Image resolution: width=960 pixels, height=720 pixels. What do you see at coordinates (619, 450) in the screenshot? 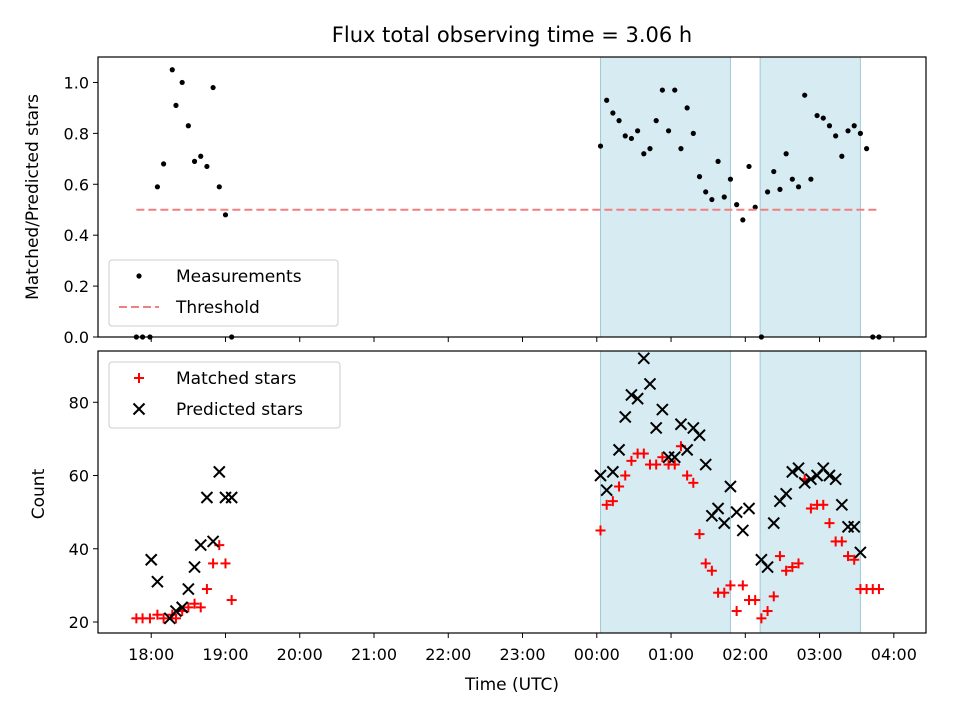
I see `bottom-series-1-point-16-b` at bounding box center [619, 450].